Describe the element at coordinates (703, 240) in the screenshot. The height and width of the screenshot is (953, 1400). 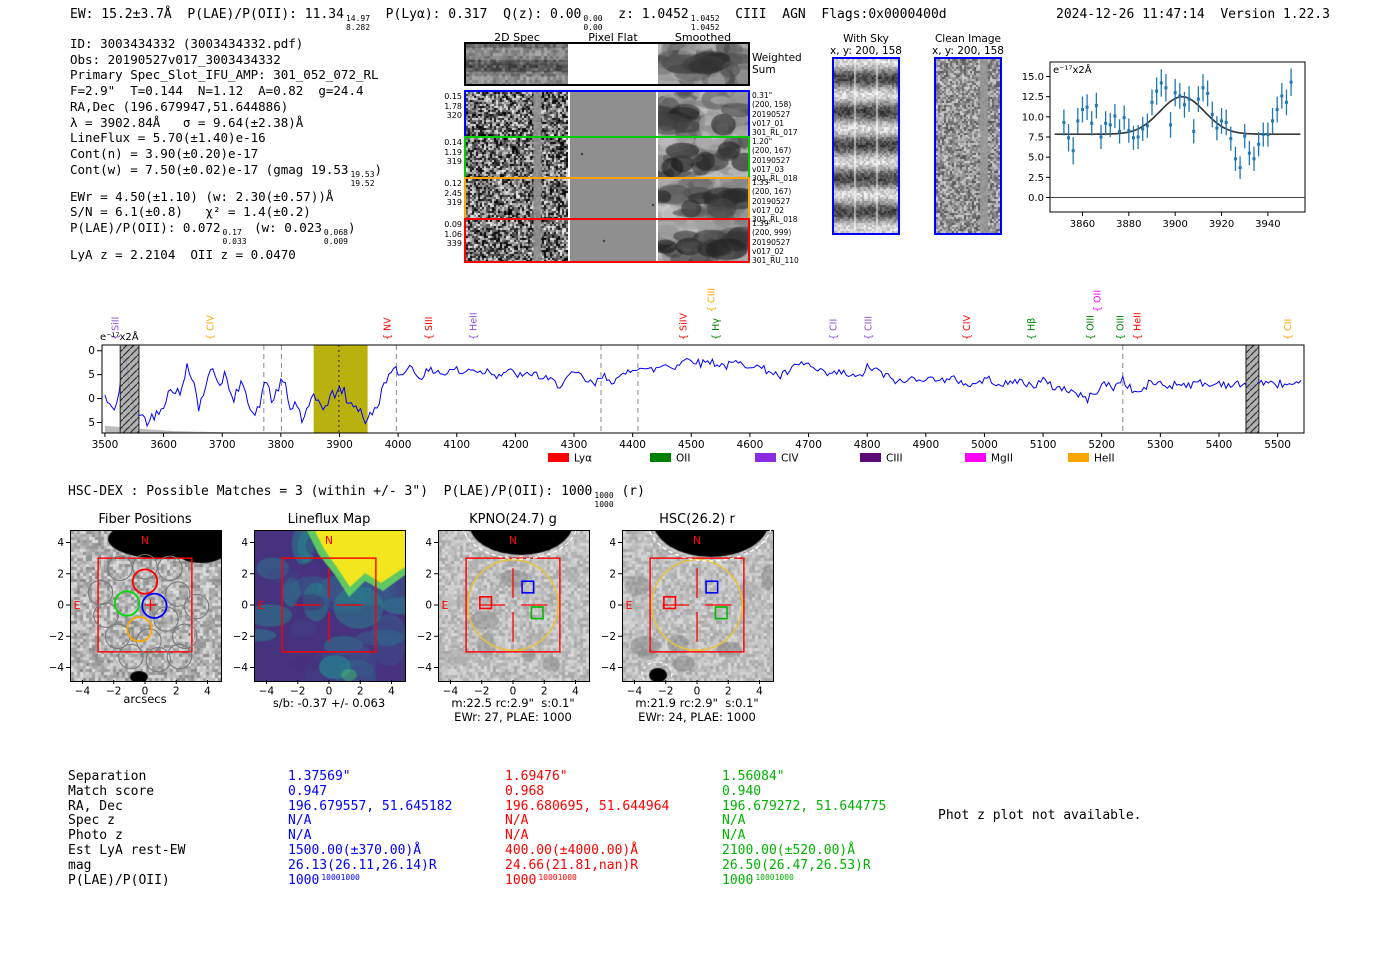
I see `spec2d-segment-smoothed` at that location.